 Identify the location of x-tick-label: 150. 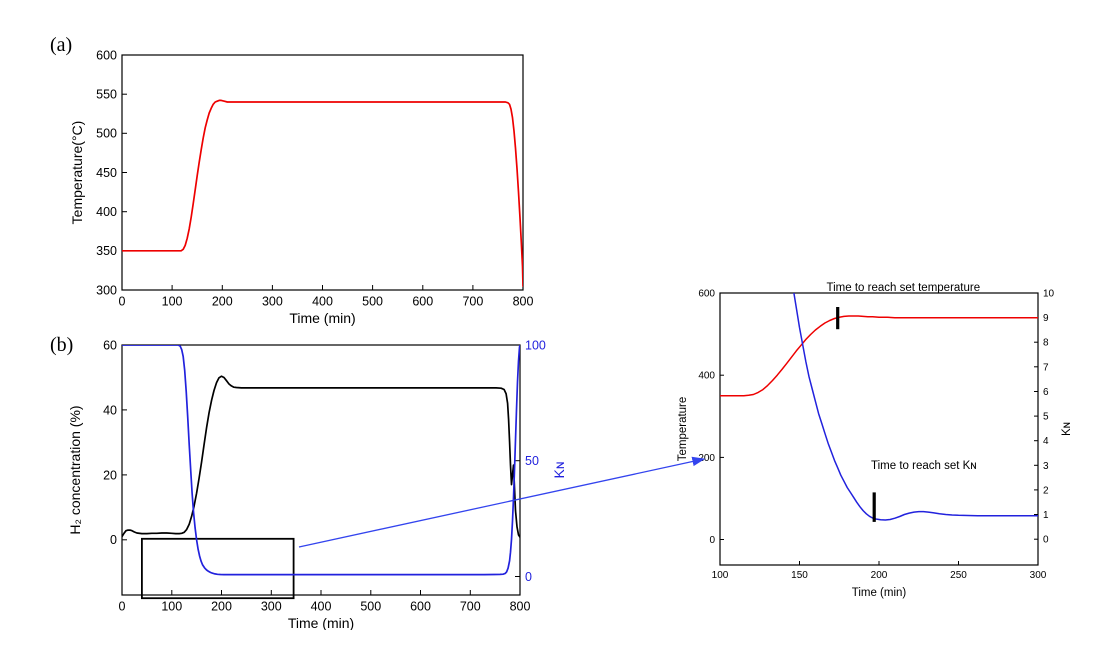
(799, 575).